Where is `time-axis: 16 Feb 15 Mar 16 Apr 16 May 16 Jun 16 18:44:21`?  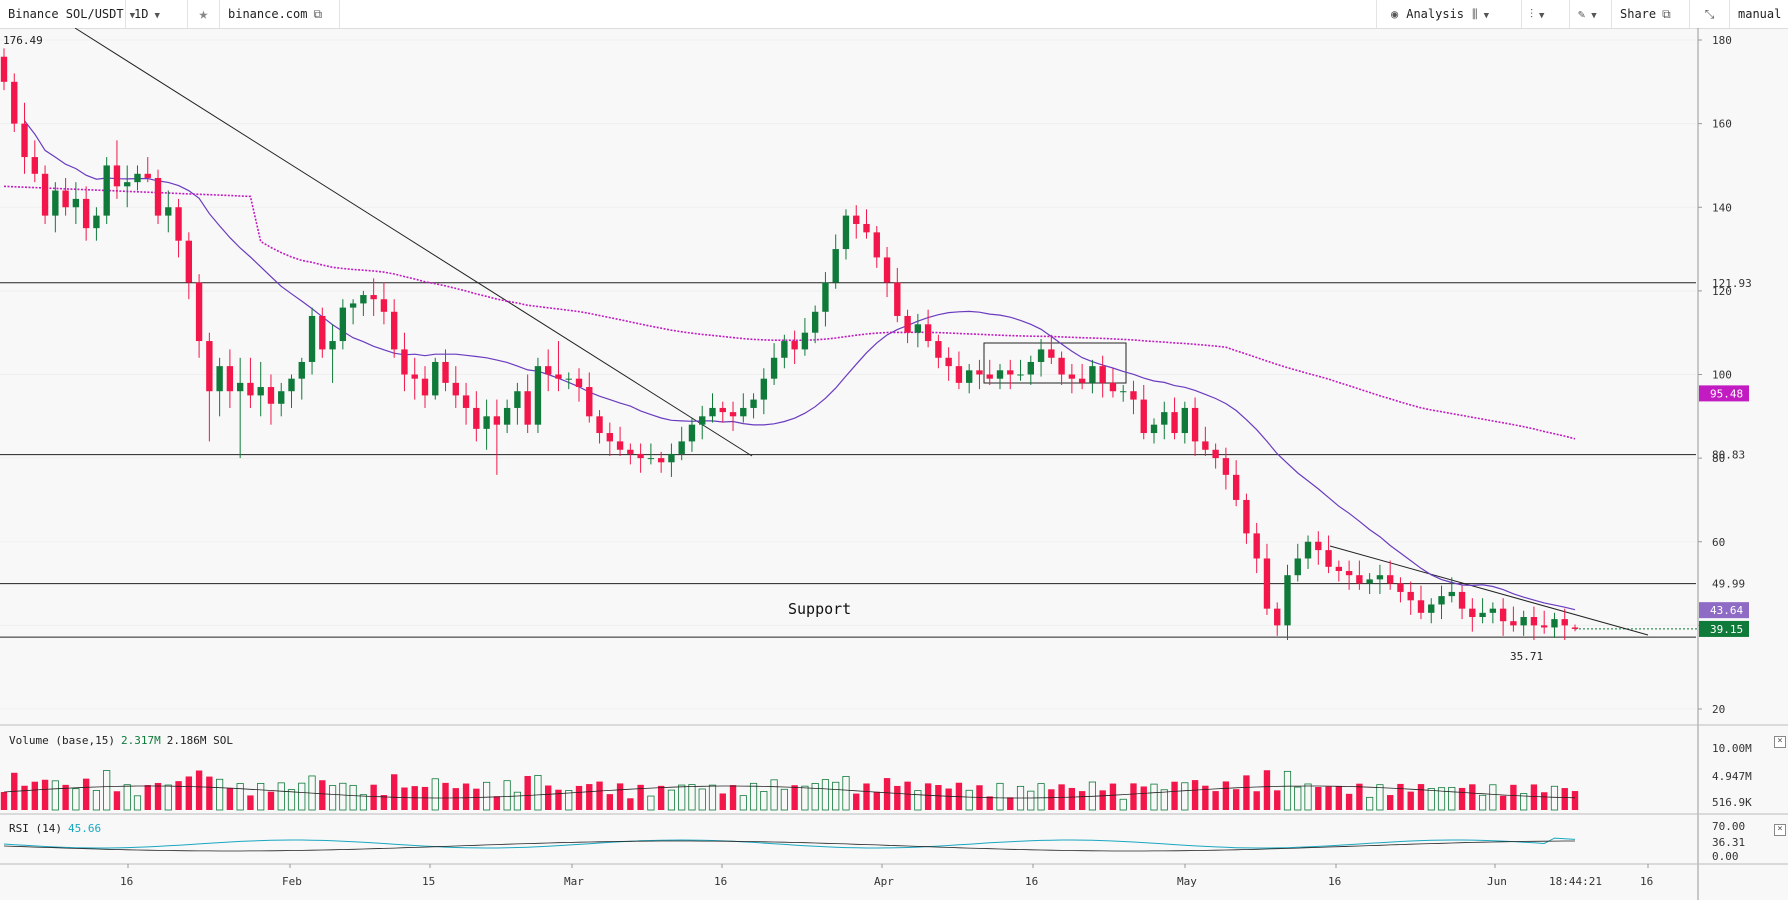 time-axis: 16 Feb 15 Mar 16 Apr 16 May 16 Jun 16 18:44:21 is located at coordinates (886, 876).